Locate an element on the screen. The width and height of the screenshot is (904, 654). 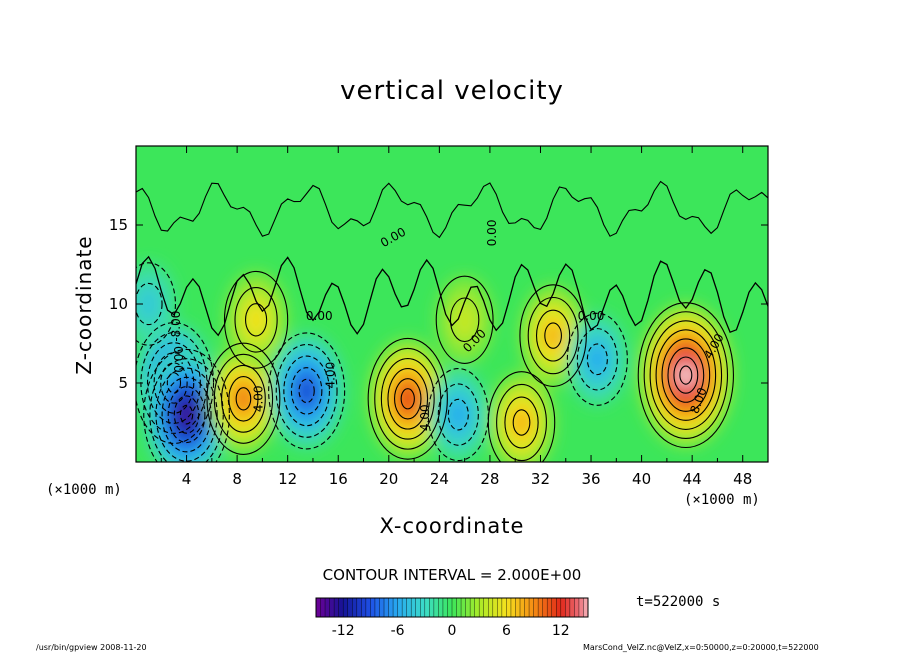
colorbar-tick-label: 12 is located at coordinates (561, 631).